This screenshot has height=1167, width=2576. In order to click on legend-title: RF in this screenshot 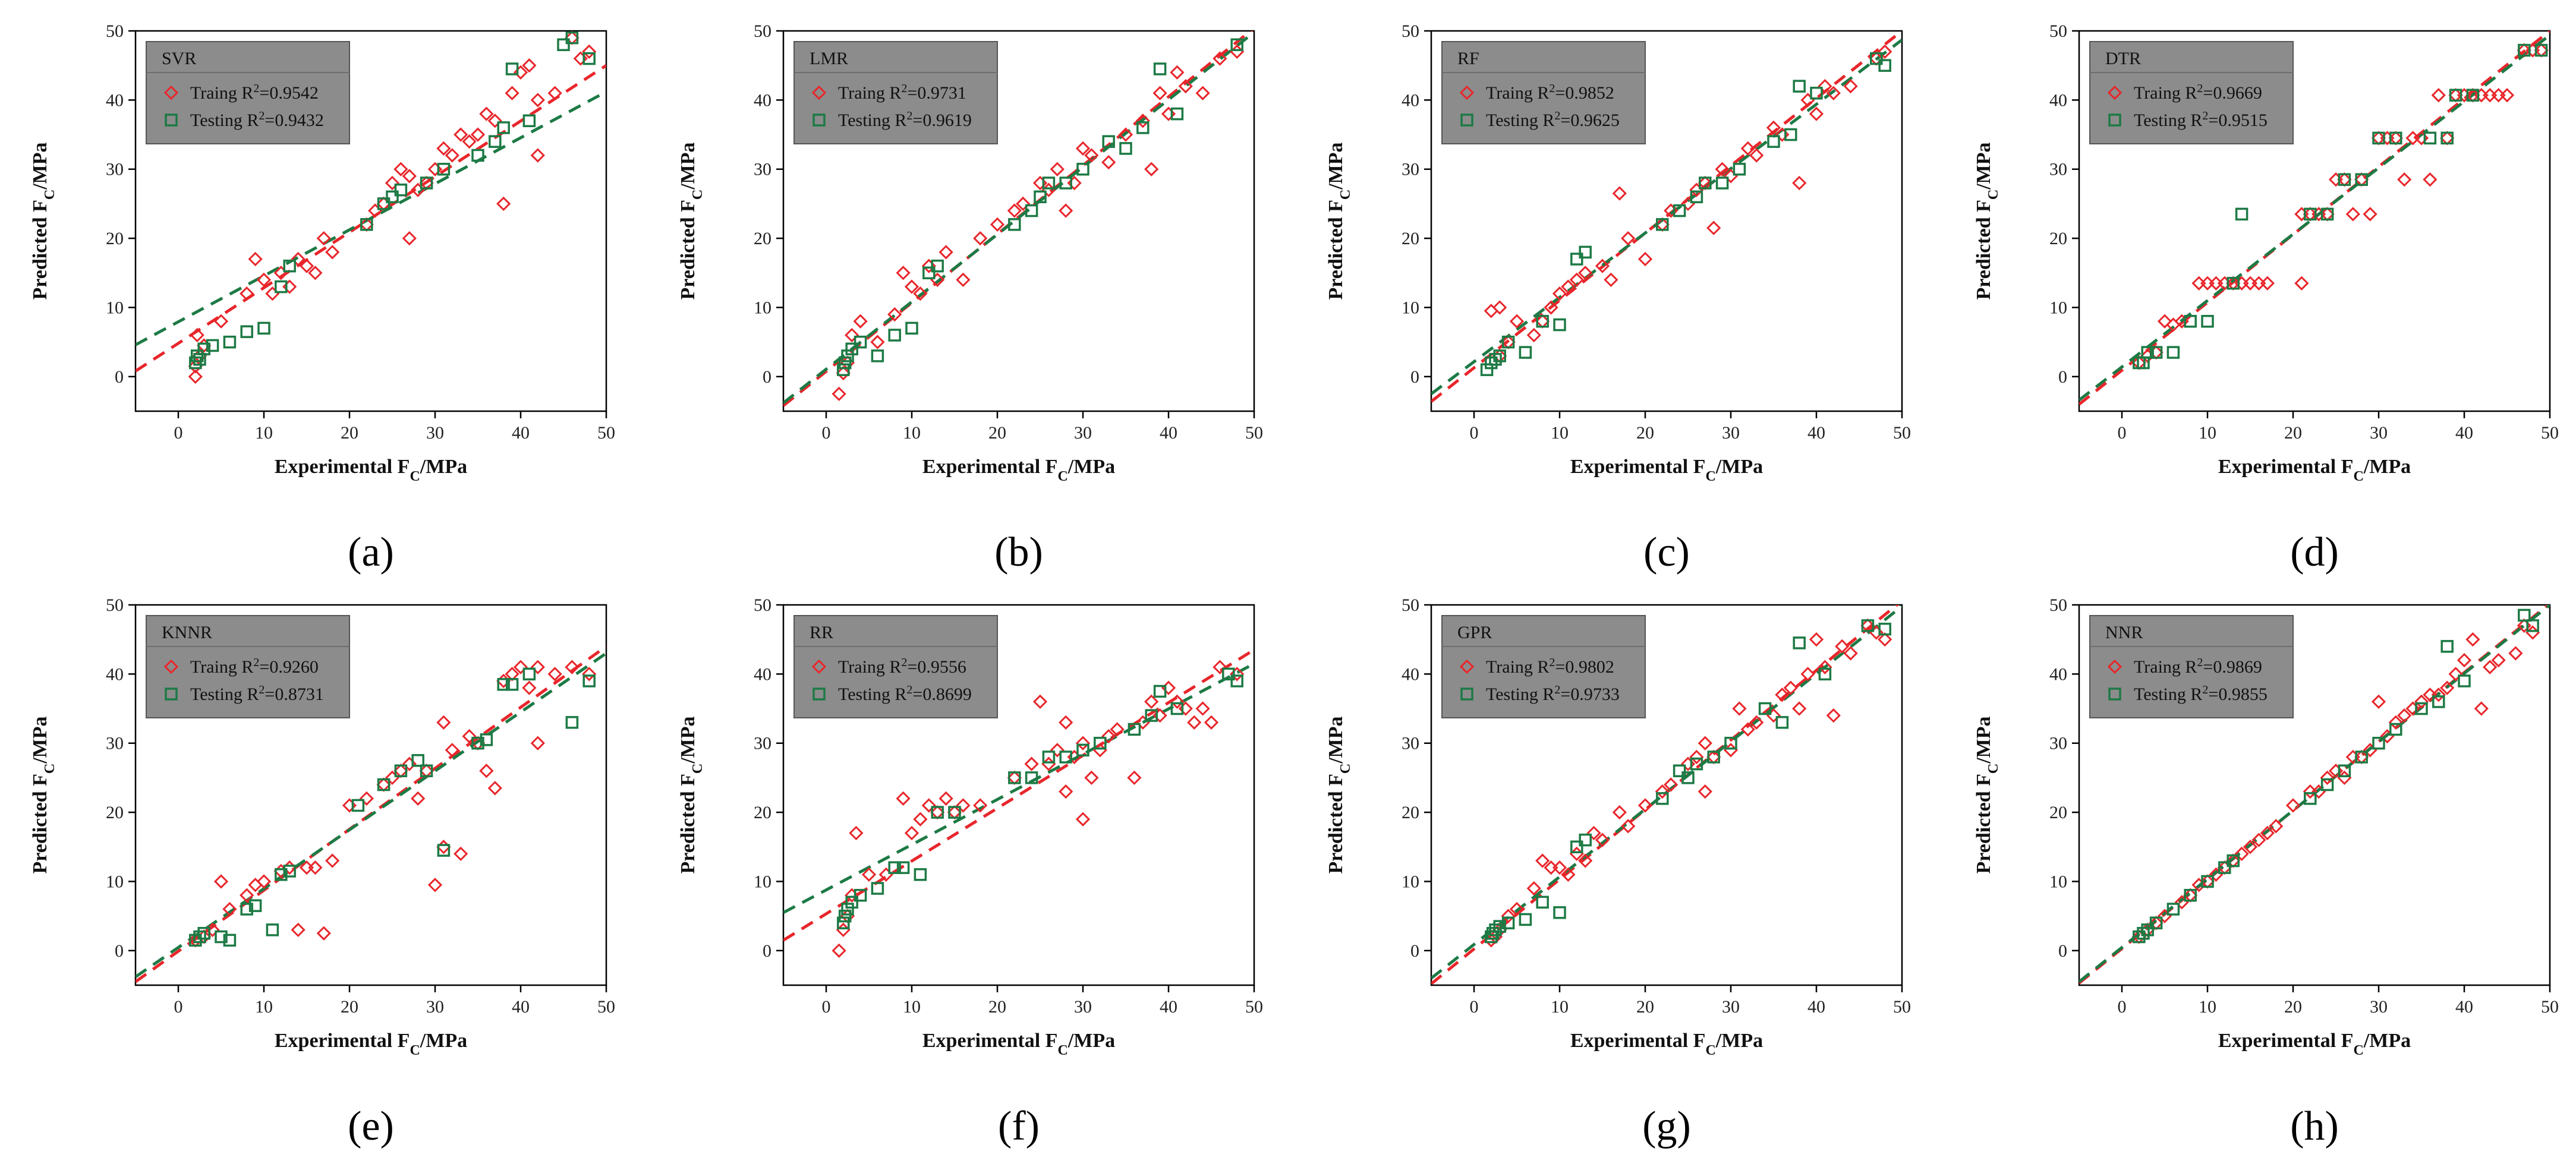, I will do `click(1468, 59)`.